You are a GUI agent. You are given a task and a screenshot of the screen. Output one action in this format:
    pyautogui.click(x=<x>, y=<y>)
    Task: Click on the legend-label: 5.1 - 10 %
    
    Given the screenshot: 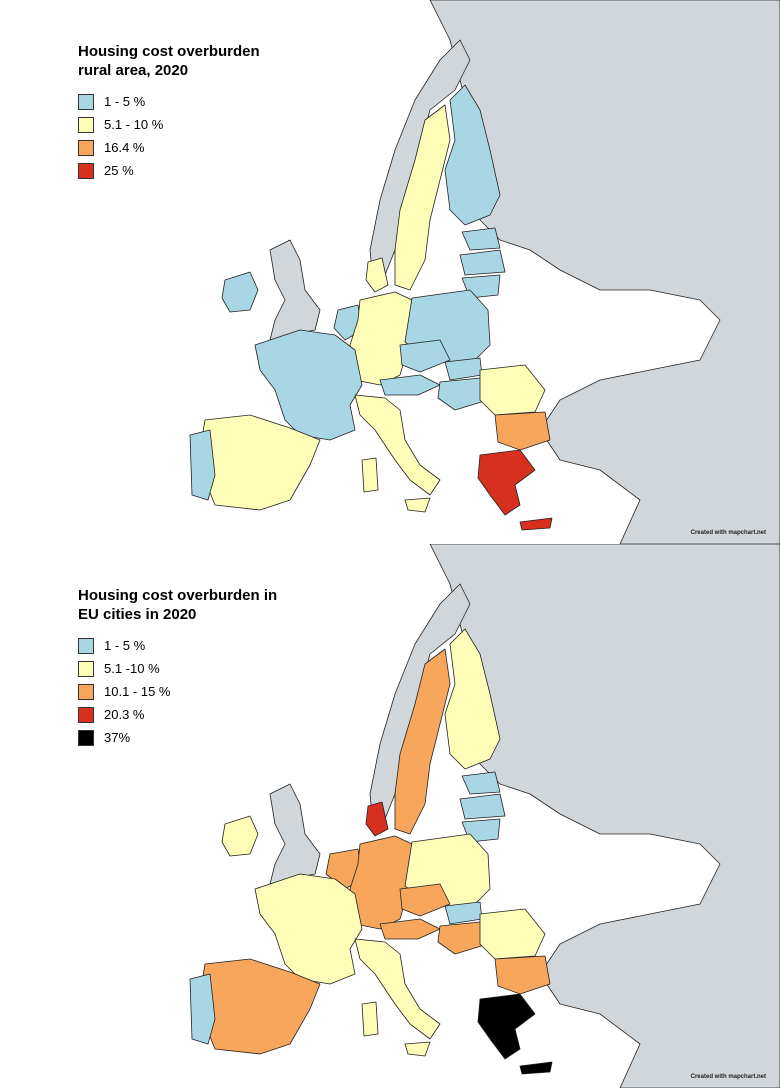 What is the action you would take?
    pyautogui.click(x=134, y=124)
    